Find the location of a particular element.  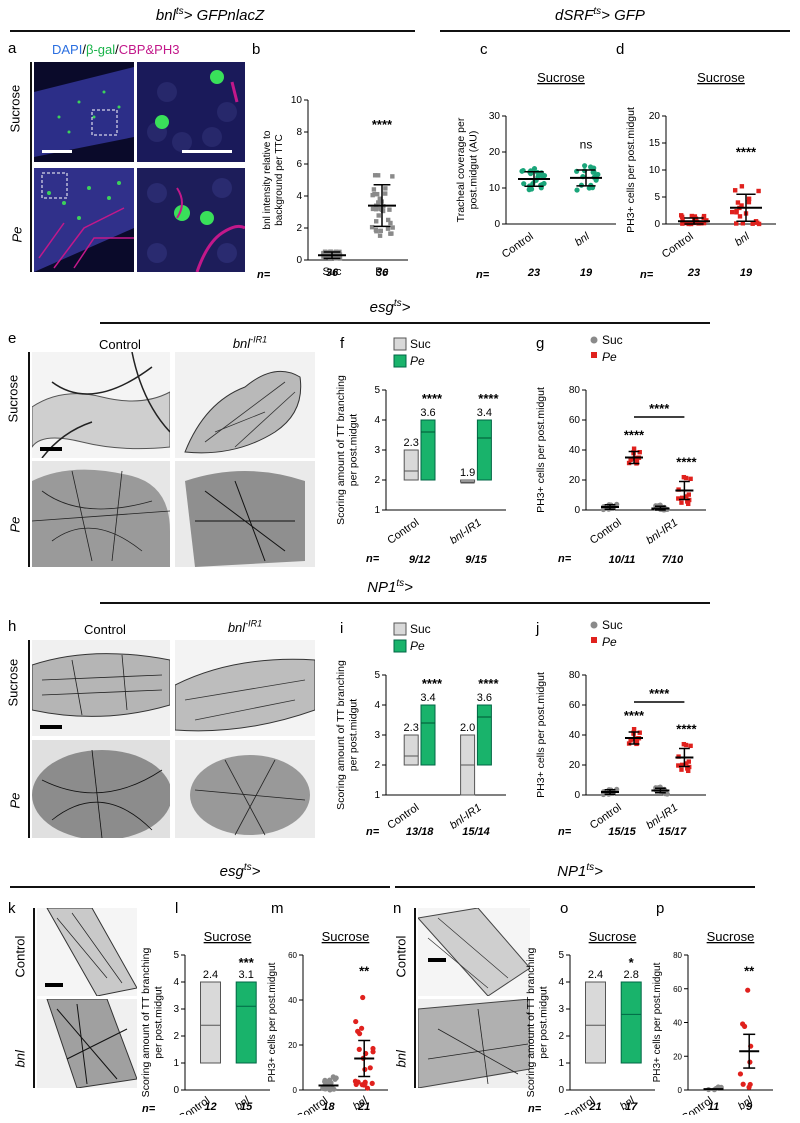

n-value: 23 is located at coordinates (693, 273).